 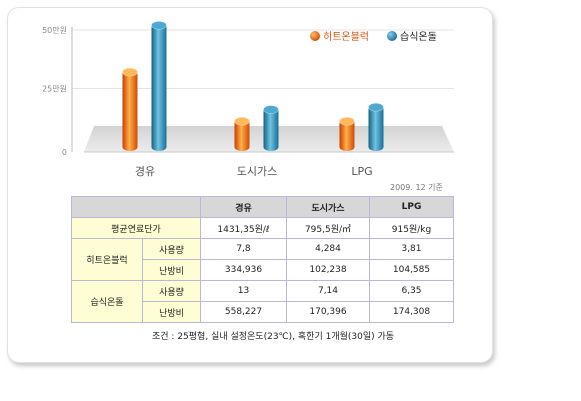 I want to click on header-cell: 도시가스, so click(x=328, y=207).